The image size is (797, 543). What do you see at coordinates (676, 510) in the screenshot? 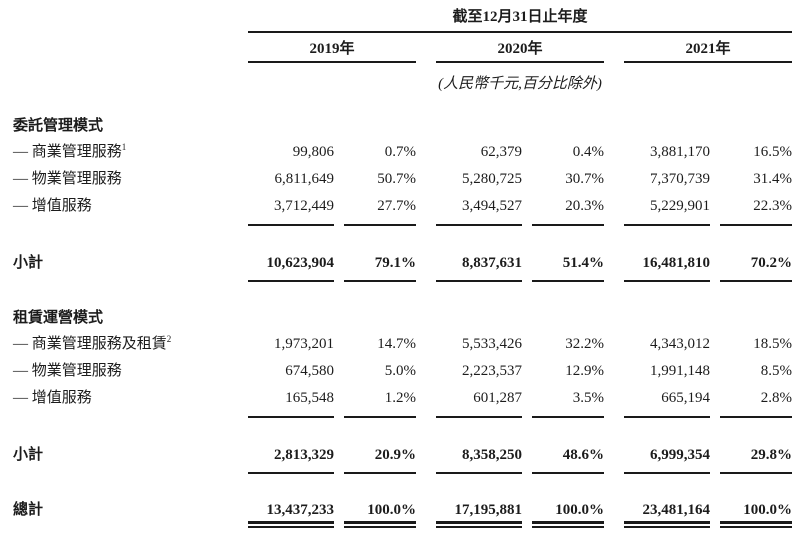
I see `amount-2021: 23,481,164` at bounding box center [676, 510].